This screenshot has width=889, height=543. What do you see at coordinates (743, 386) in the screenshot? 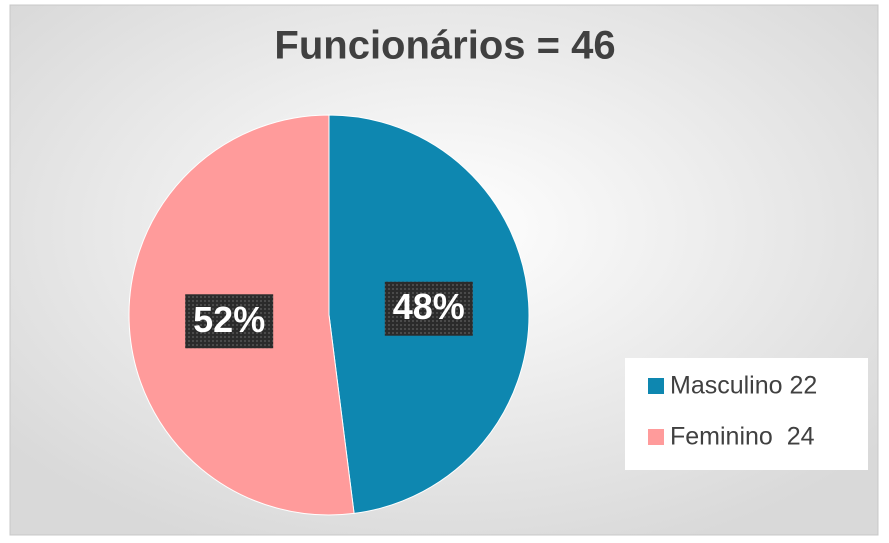
I see `legend-label: Masculino 22` at bounding box center [743, 386].